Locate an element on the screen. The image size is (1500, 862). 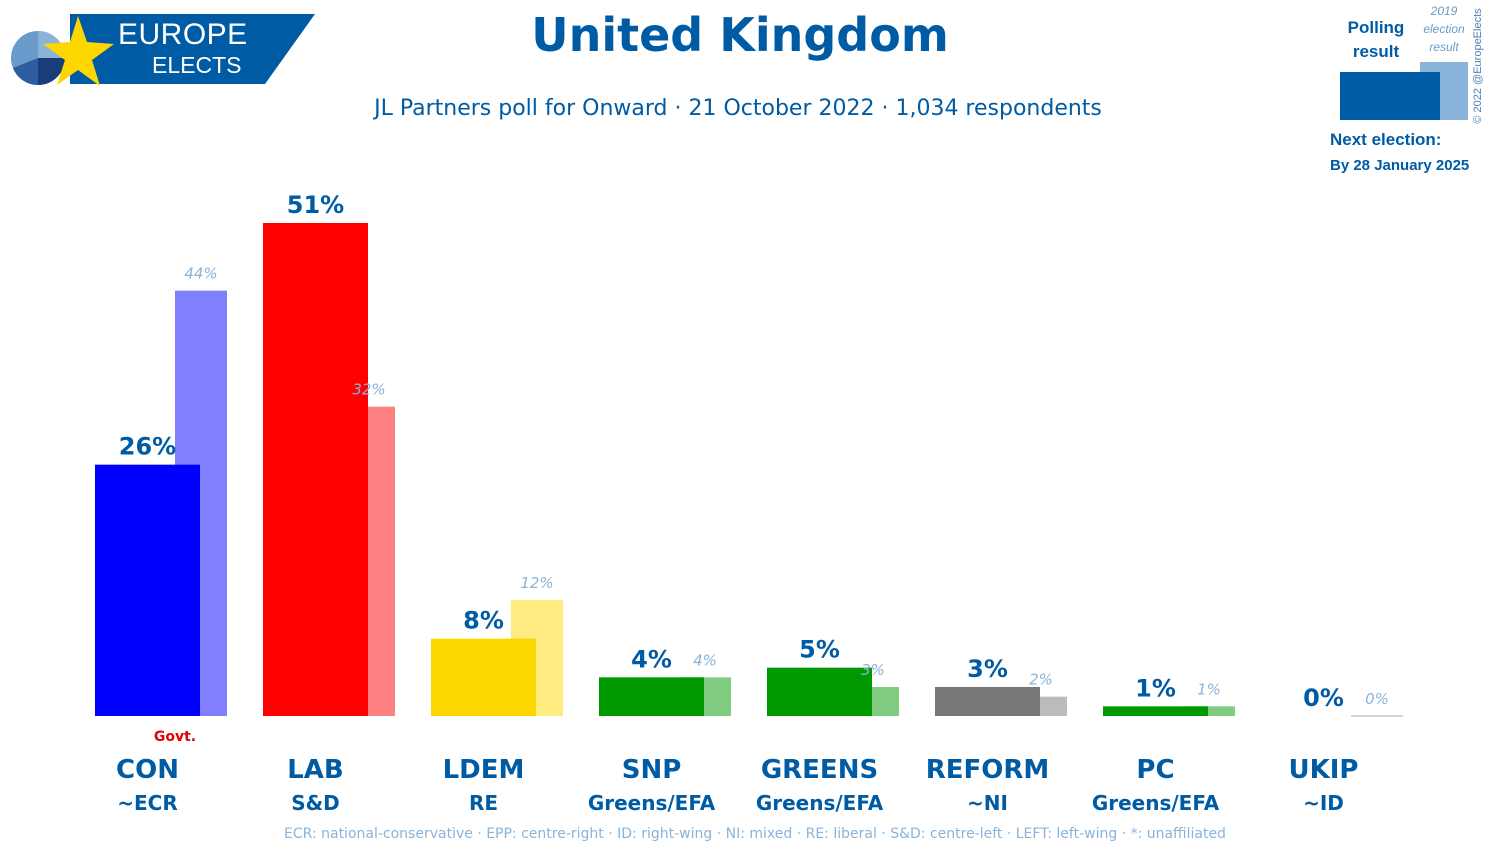
value-label-2019-greens: 3% is located at coordinates (873, 670).